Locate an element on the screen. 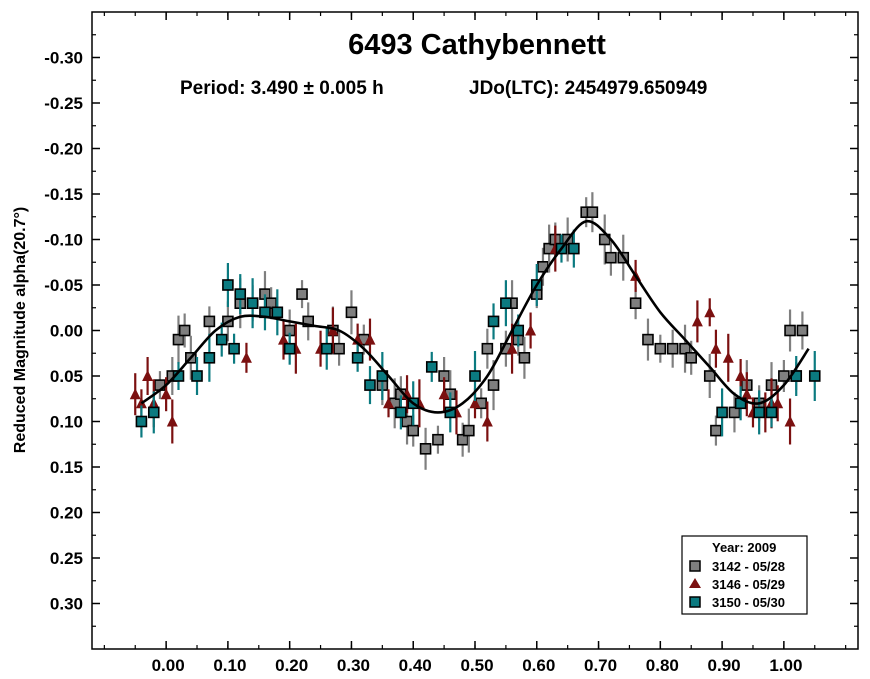 Image resolution: width=870 pixels, height=679 pixels. y-tick-label: 0.15 is located at coordinates (66, 467).